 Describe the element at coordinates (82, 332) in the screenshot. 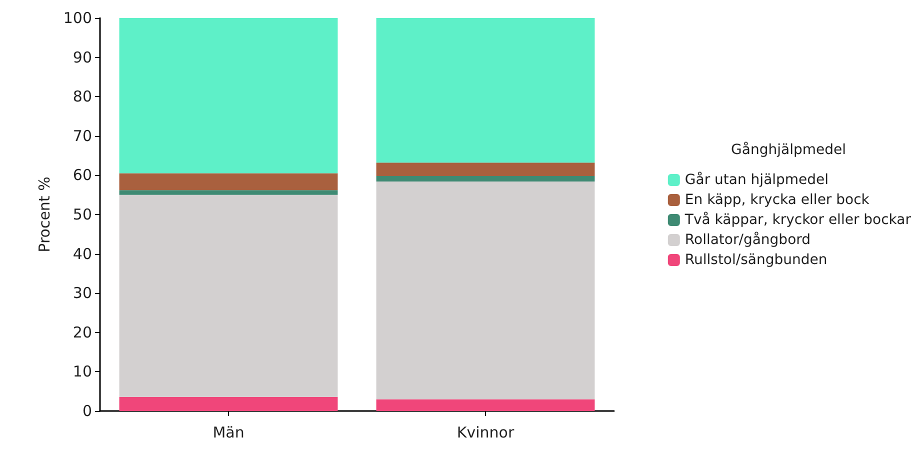

I see `y-tick-label: 20` at that location.